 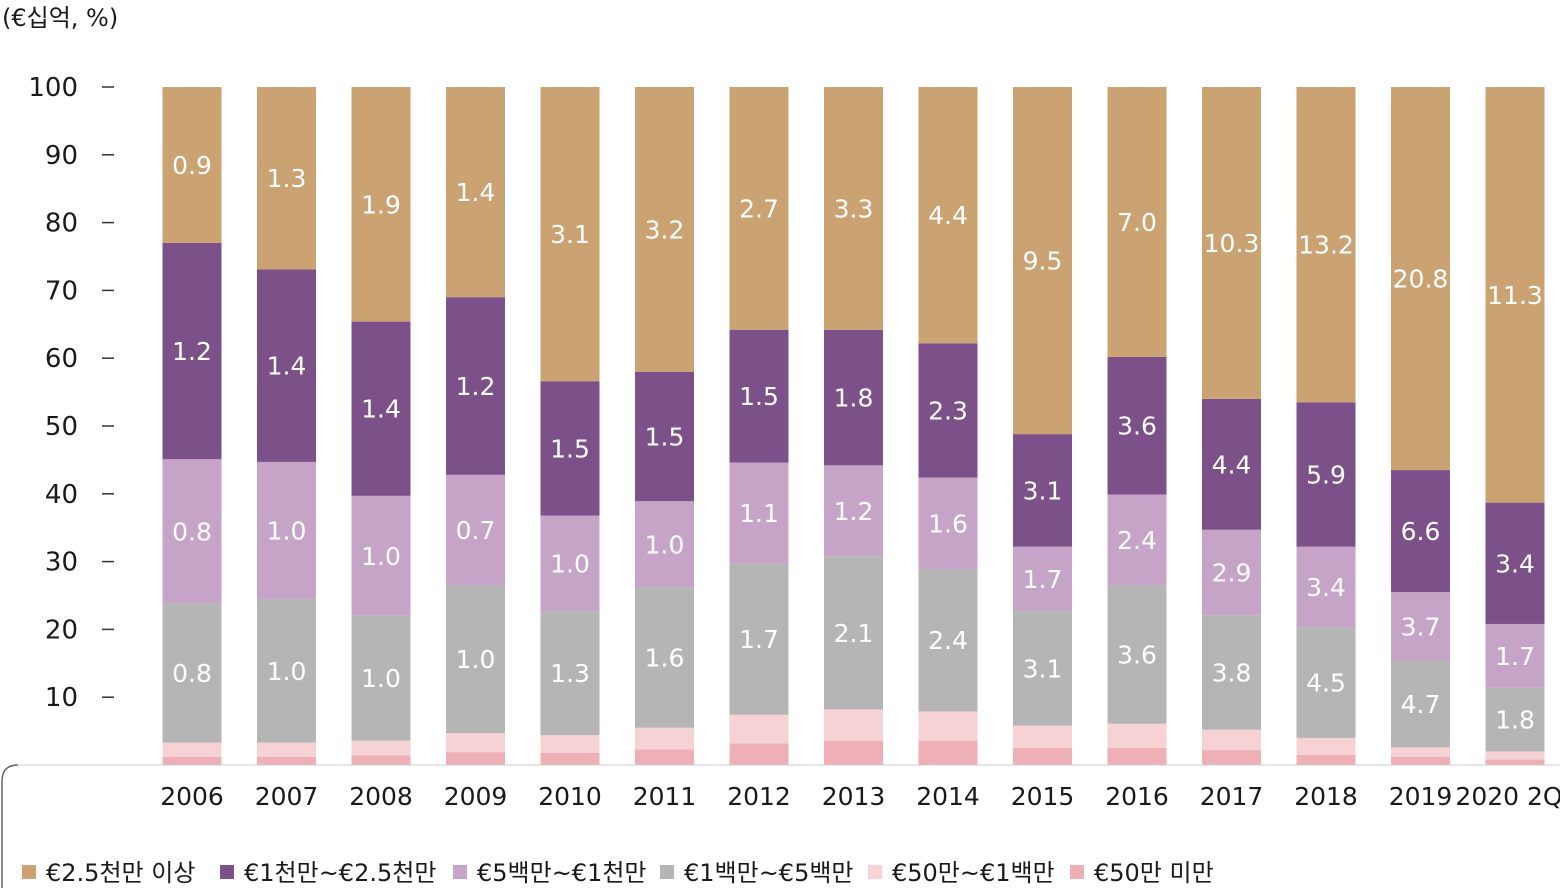 What do you see at coordinates (476, 796) in the screenshot?
I see `x-tick-label: 2009` at bounding box center [476, 796].